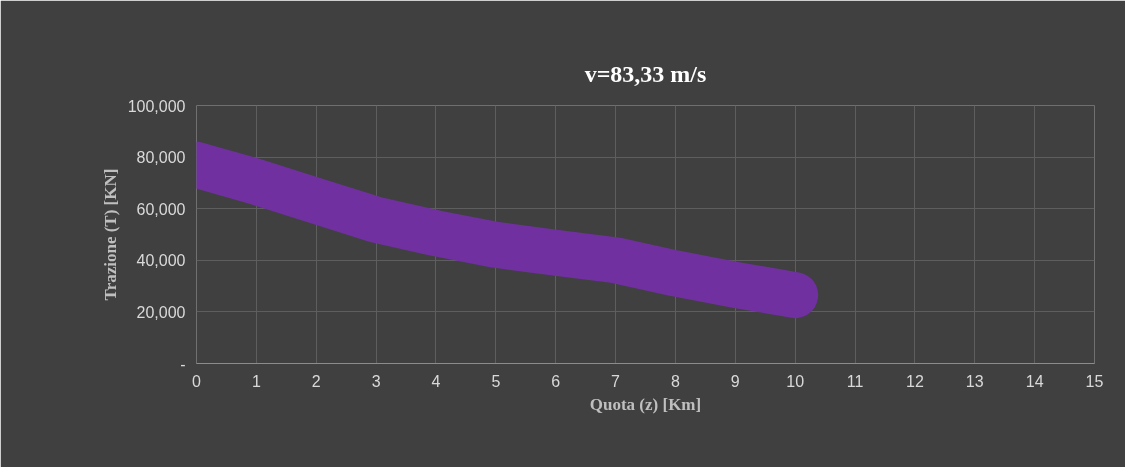 Image resolution: width=1129 pixels, height=471 pixels. I want to click on x-tick-label: 5, so click(496, 381).